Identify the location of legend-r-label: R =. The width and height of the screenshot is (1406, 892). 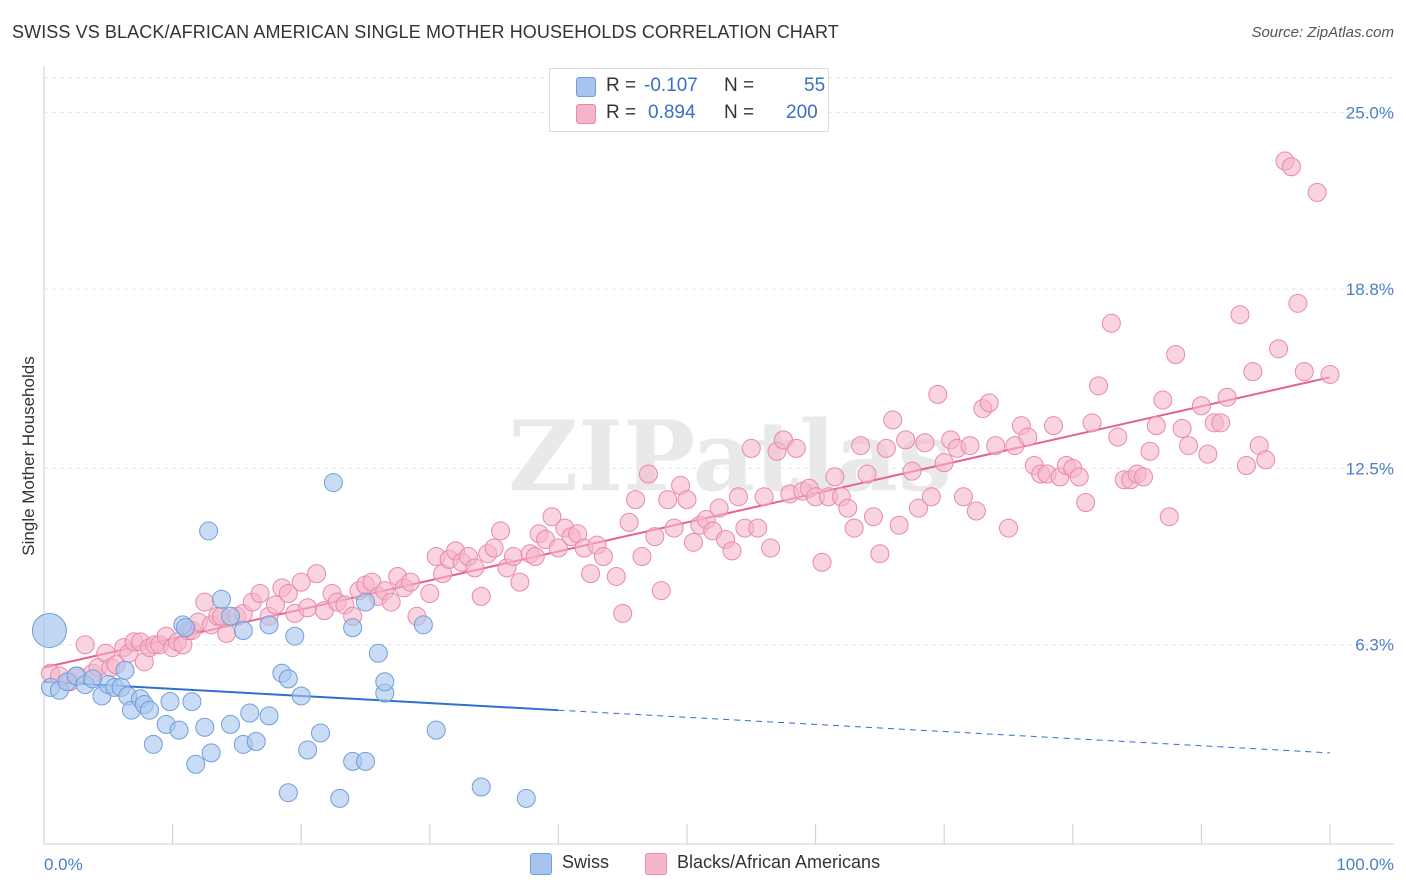
(621, 112).